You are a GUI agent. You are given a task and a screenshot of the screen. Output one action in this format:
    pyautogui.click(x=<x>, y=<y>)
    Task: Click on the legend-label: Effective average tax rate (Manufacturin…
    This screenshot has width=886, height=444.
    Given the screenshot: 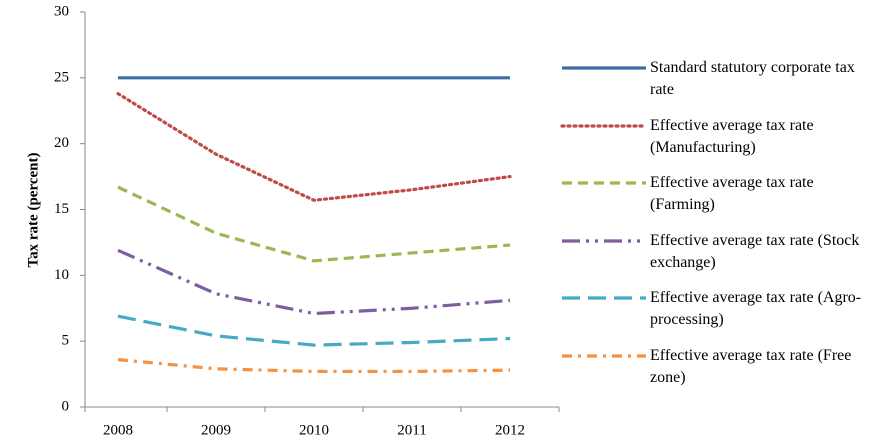 What is the action you would take?
    pyautogui.click(x=732, y=136)
    